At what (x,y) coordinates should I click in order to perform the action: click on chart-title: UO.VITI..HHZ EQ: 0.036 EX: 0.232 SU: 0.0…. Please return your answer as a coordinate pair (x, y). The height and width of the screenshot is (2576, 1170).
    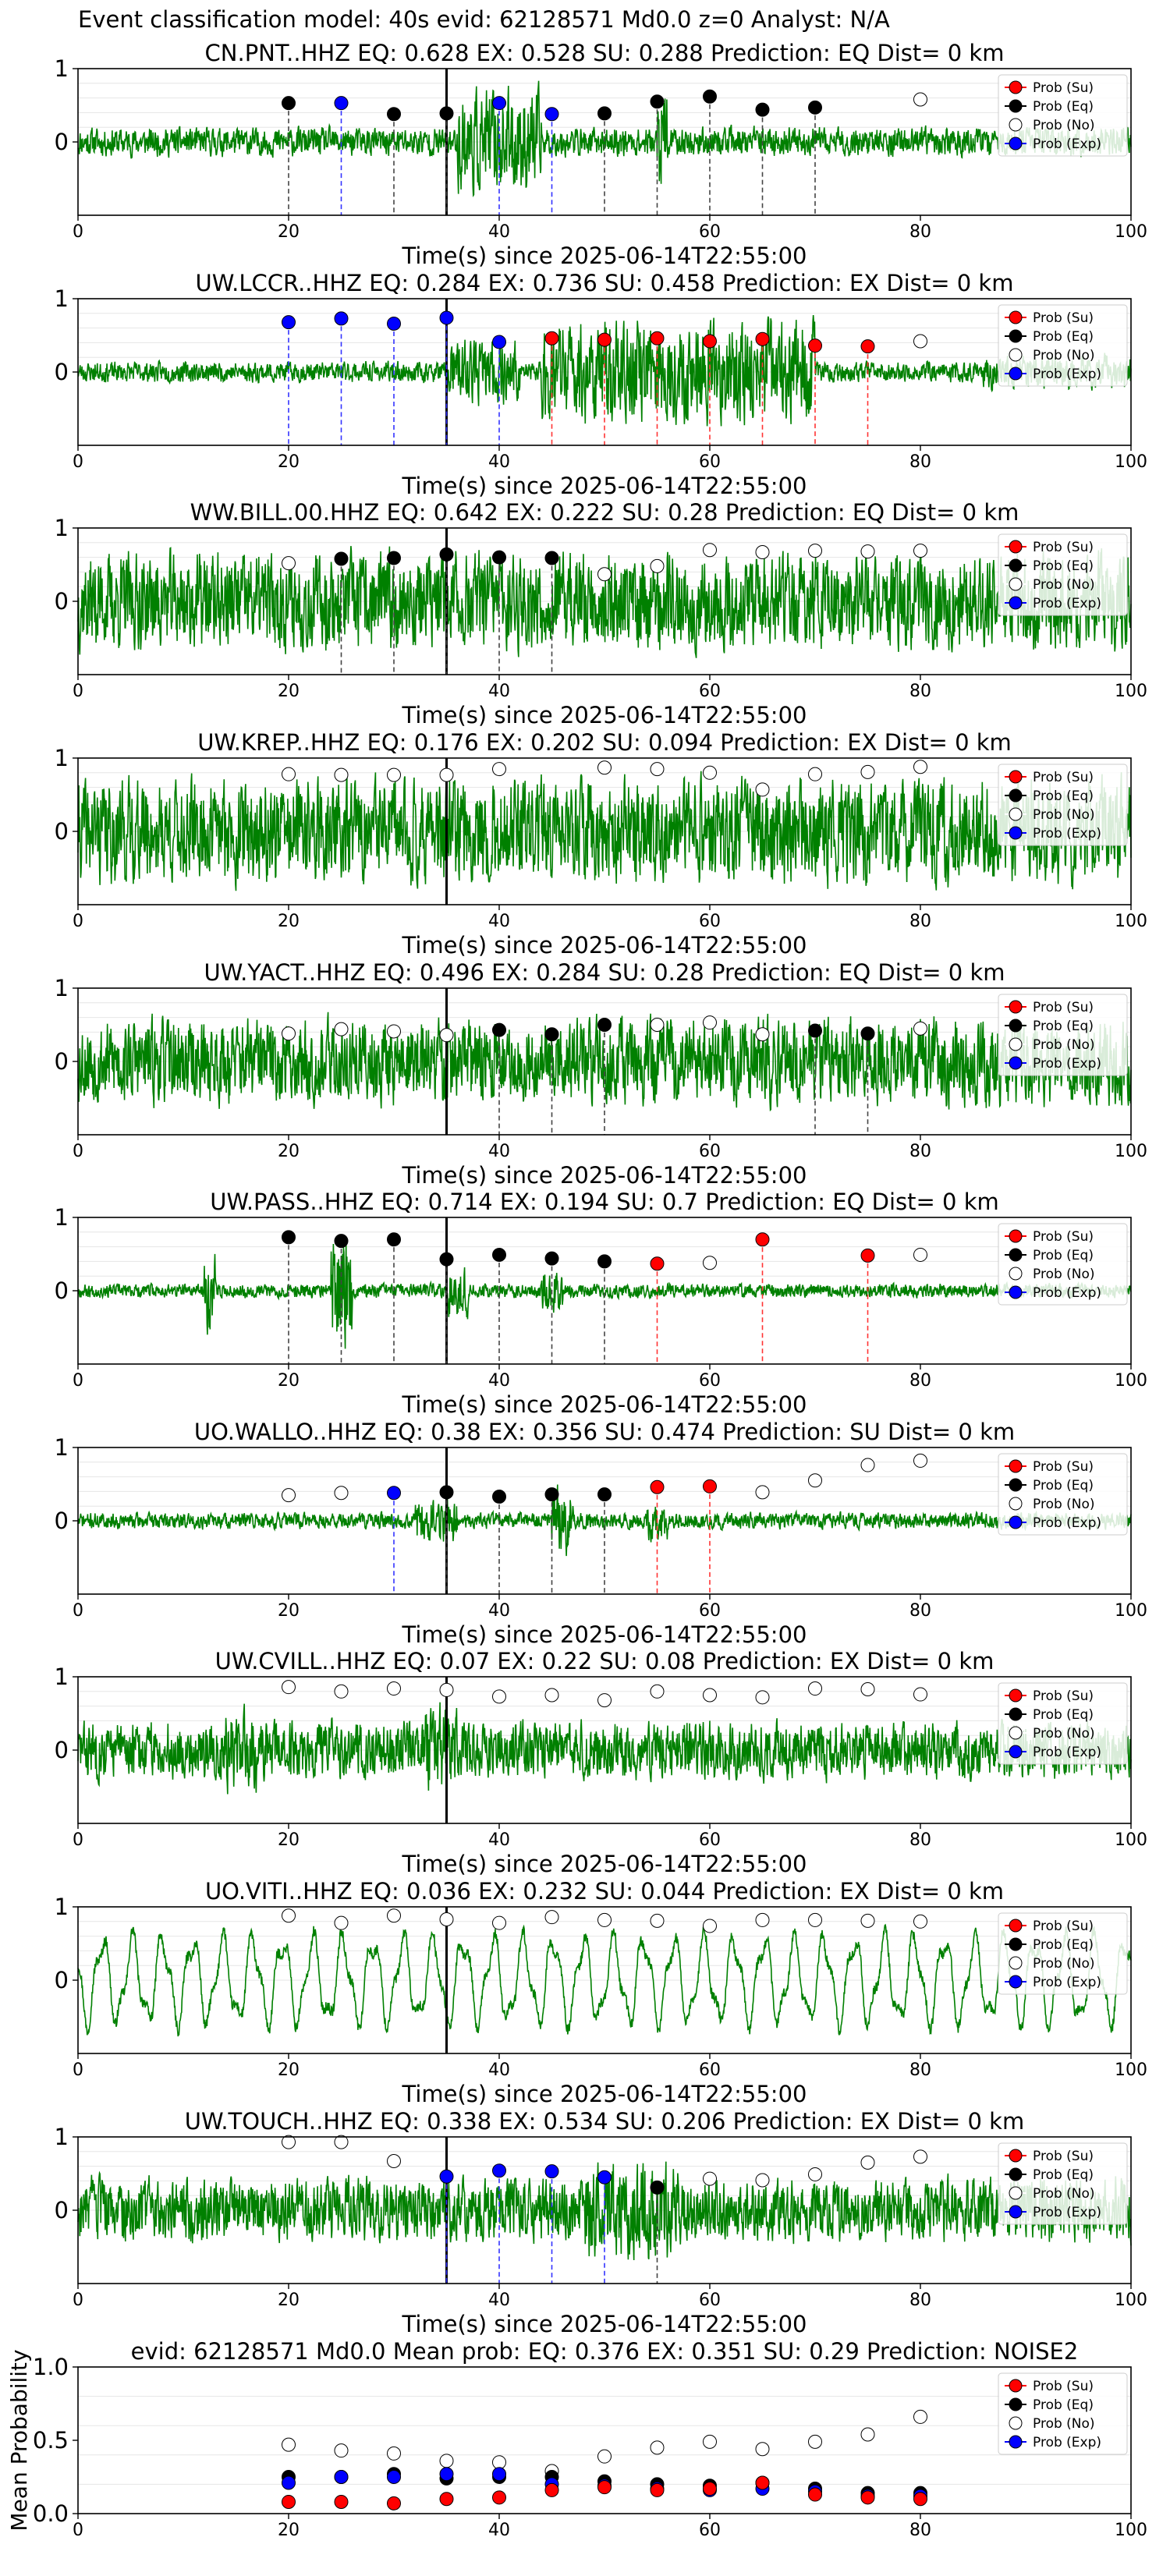
    Looking at the image, I should click on (605, 1891).